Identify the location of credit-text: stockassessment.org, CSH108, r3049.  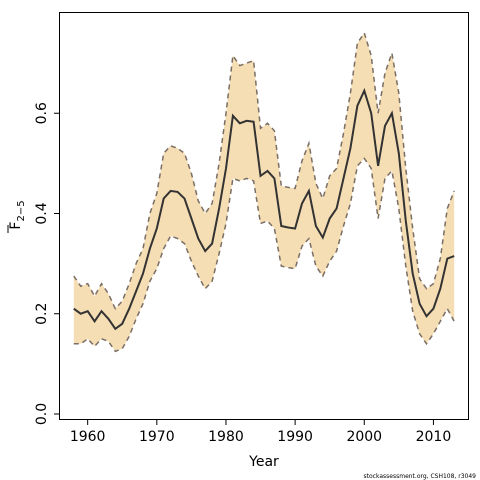
(420, 476).